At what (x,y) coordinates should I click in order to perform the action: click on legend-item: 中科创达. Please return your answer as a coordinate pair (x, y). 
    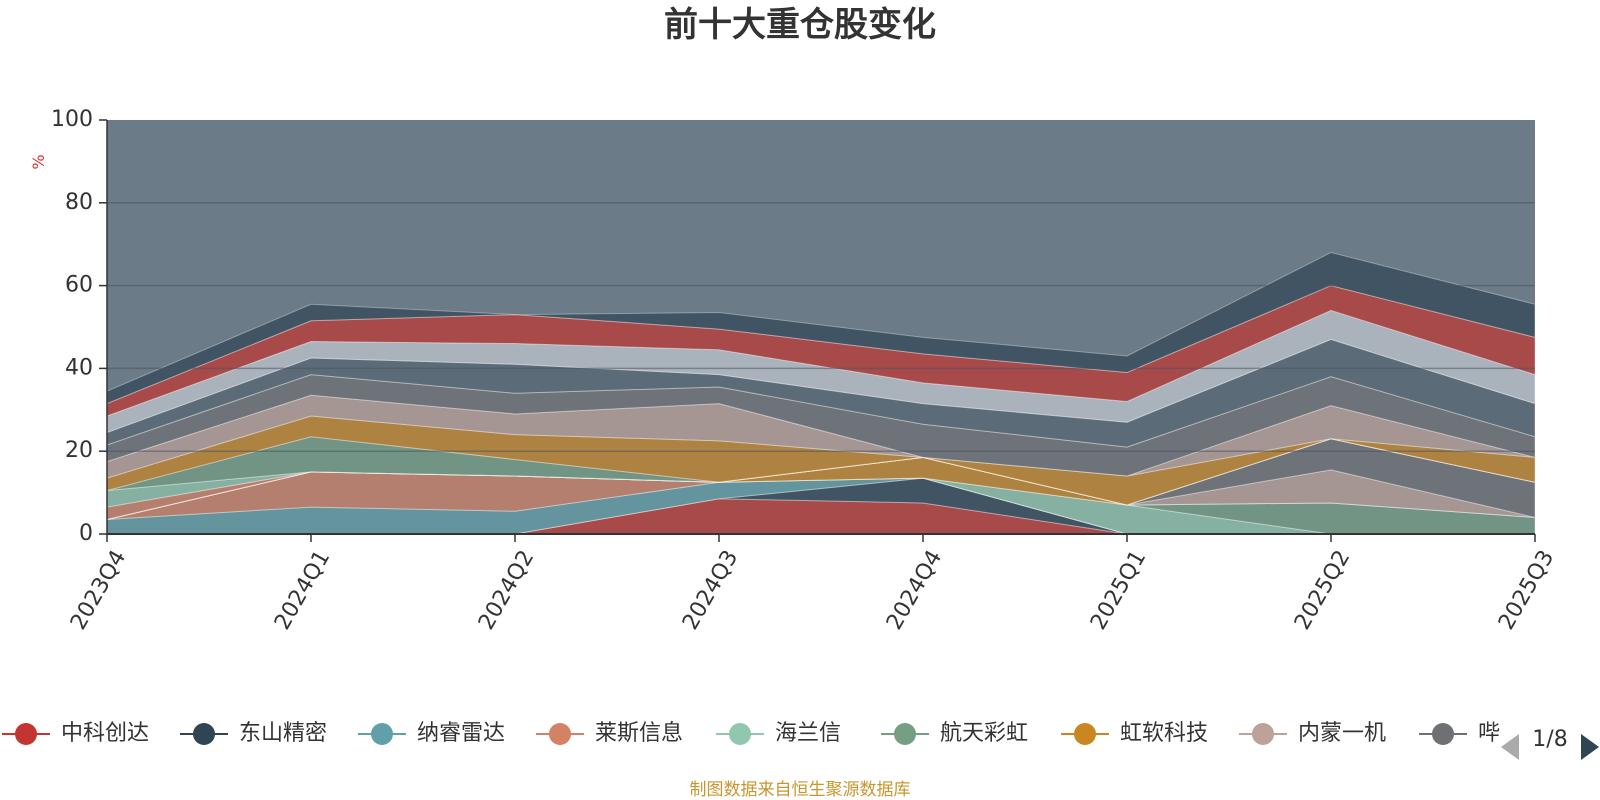
    Looking at the image, I should click on (75, 733).